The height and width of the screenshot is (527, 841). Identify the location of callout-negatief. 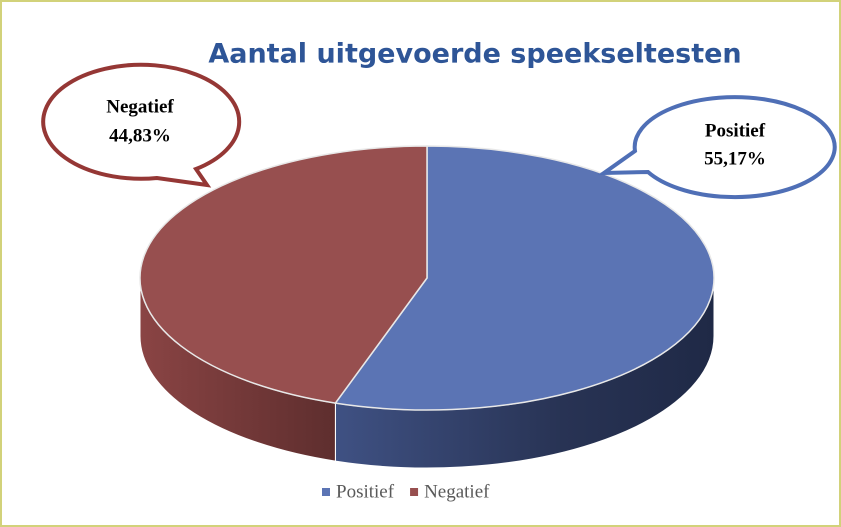
(141, 125).